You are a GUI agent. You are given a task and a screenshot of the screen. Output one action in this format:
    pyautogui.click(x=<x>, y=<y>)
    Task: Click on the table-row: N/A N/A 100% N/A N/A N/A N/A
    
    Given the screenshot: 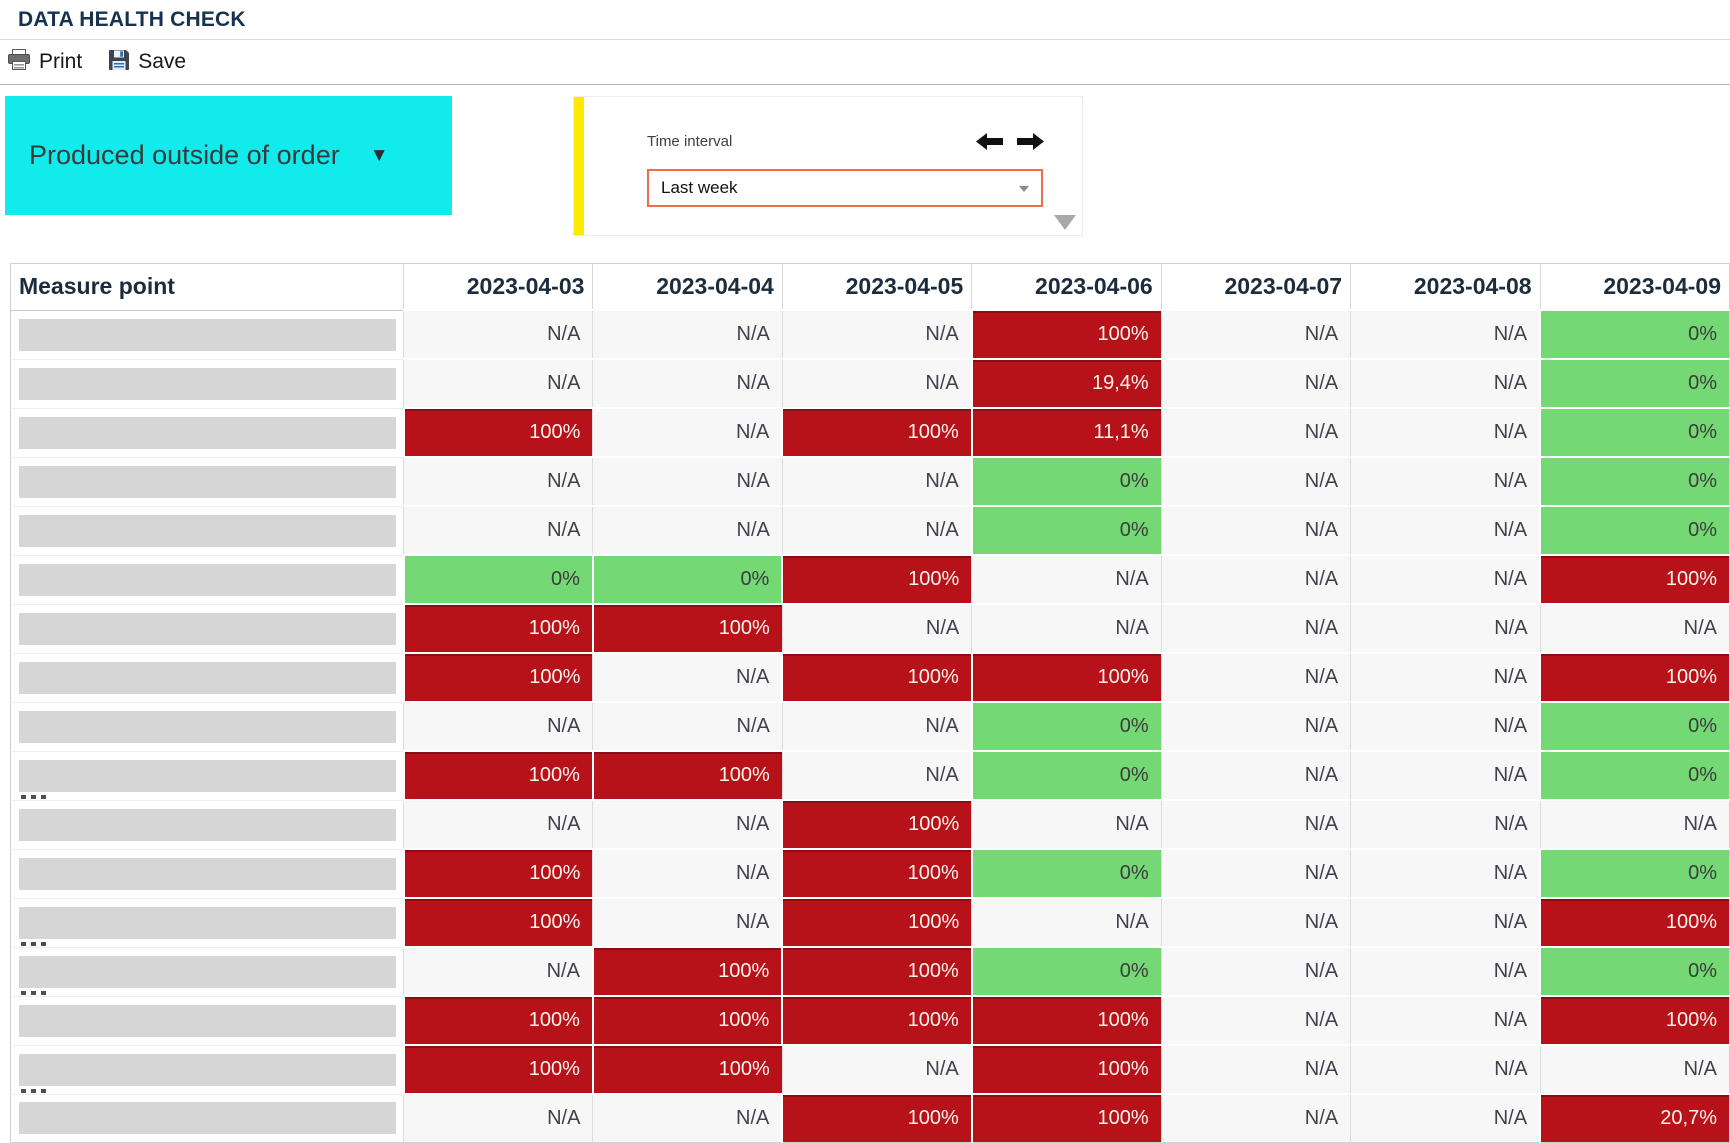 What is the action you would take?
    pyautogui.click(x=870, y=824)
    